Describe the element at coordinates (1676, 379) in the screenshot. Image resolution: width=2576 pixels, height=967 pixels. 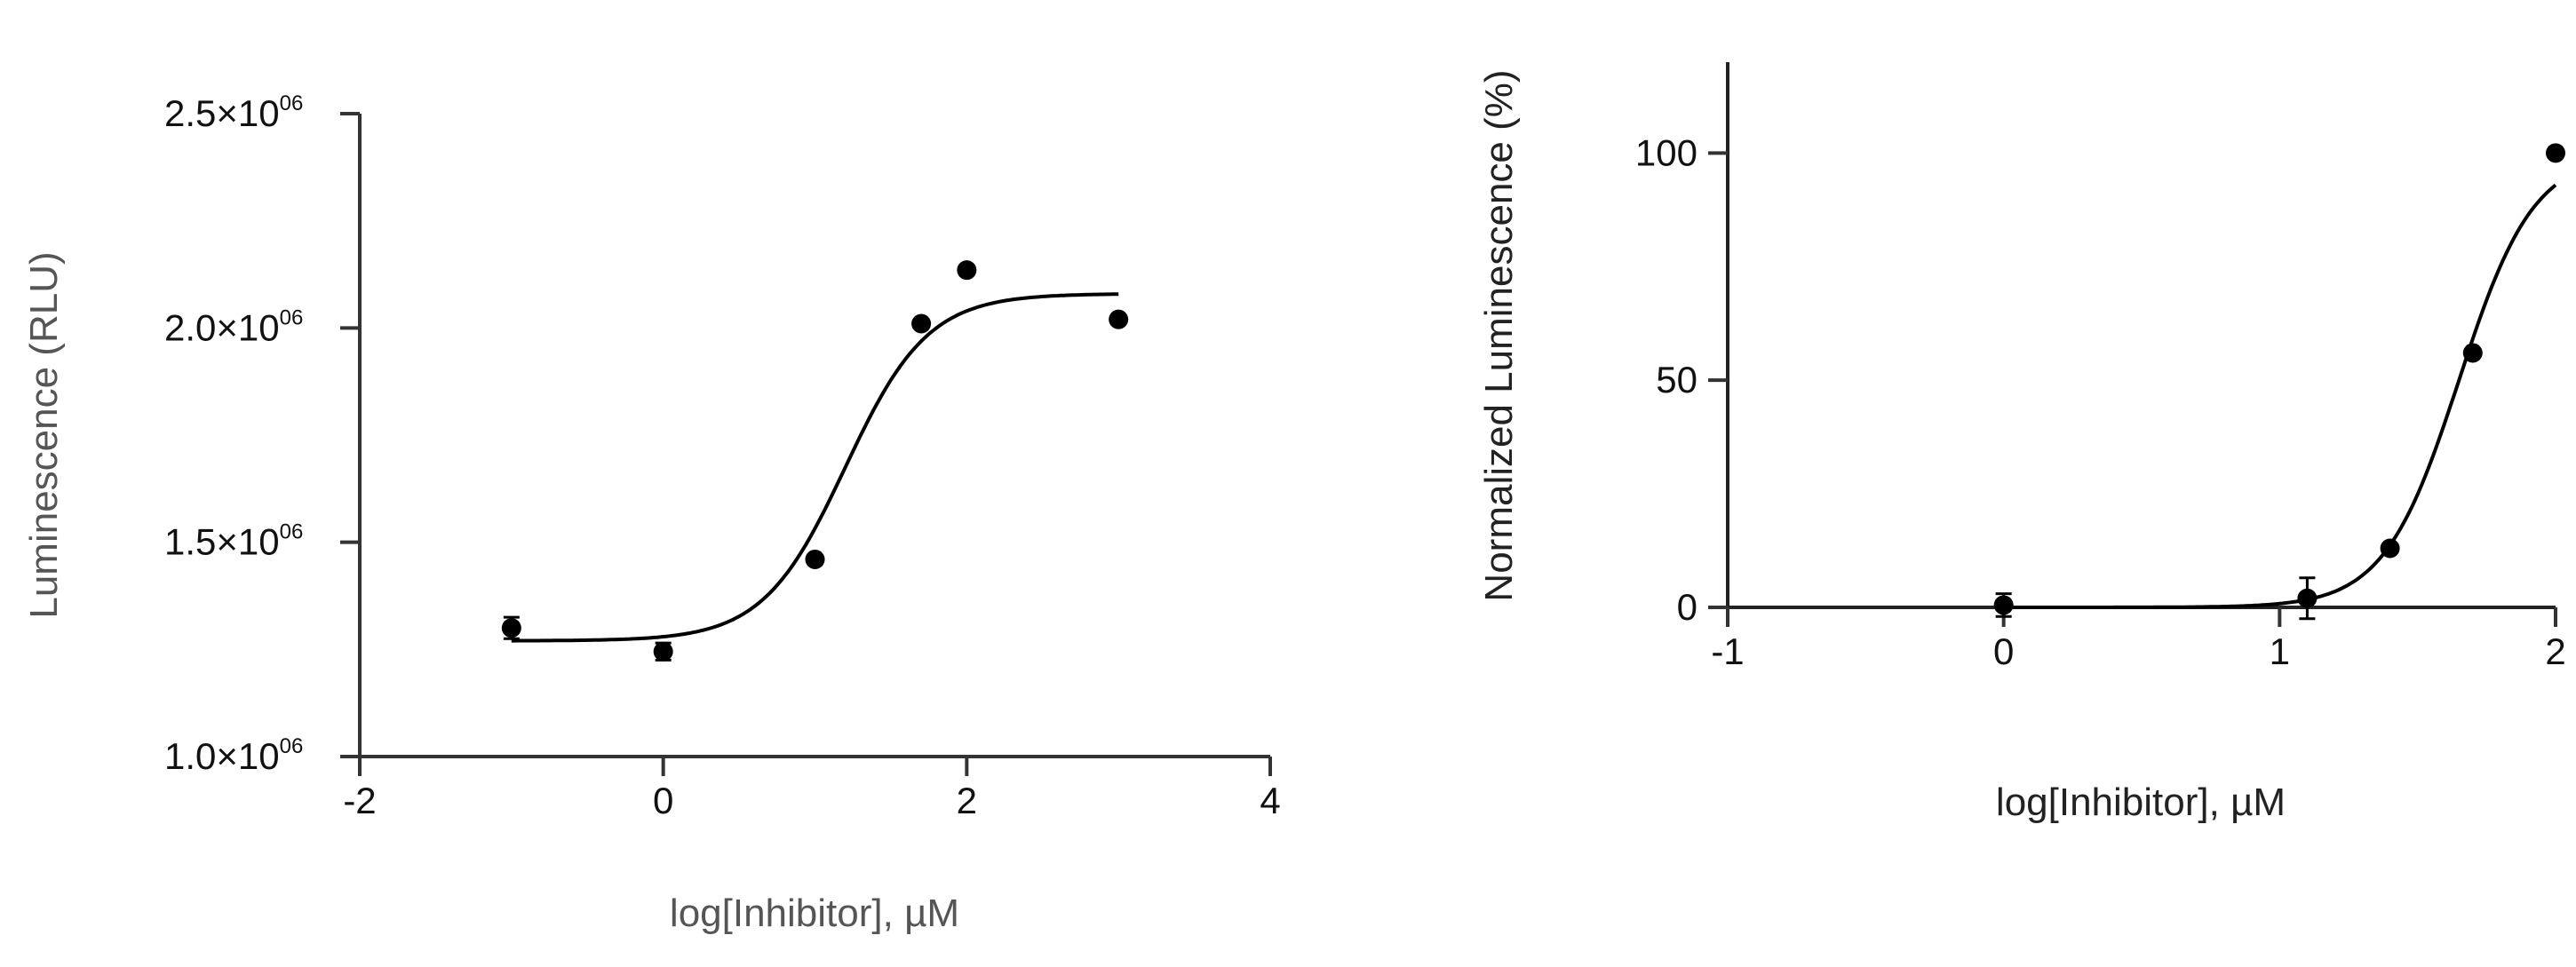
I see `y-tick-label: 50` at that location.